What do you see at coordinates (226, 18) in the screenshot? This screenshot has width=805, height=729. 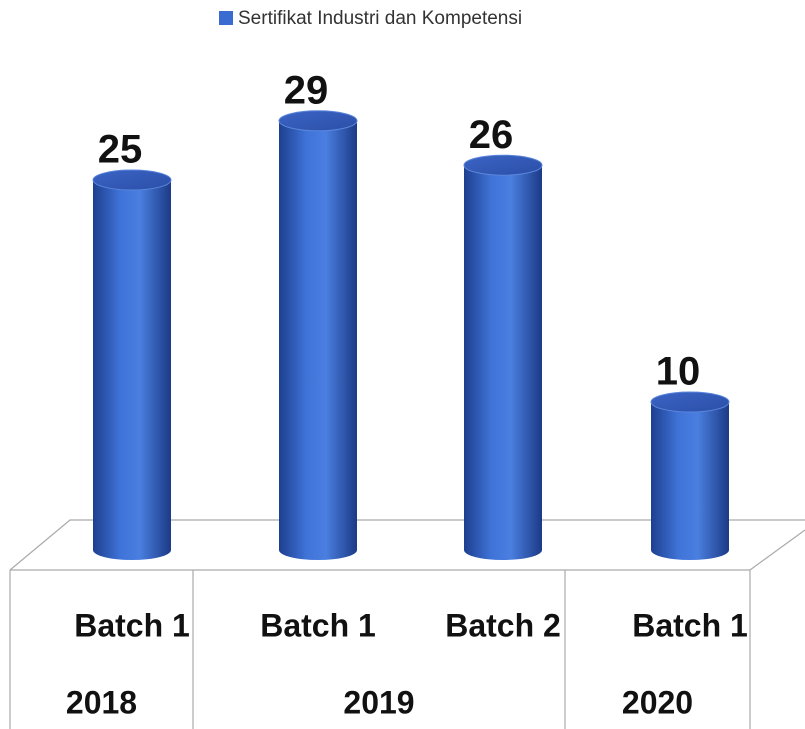 I see `legend-swatch` at bounding box center [226, 18].